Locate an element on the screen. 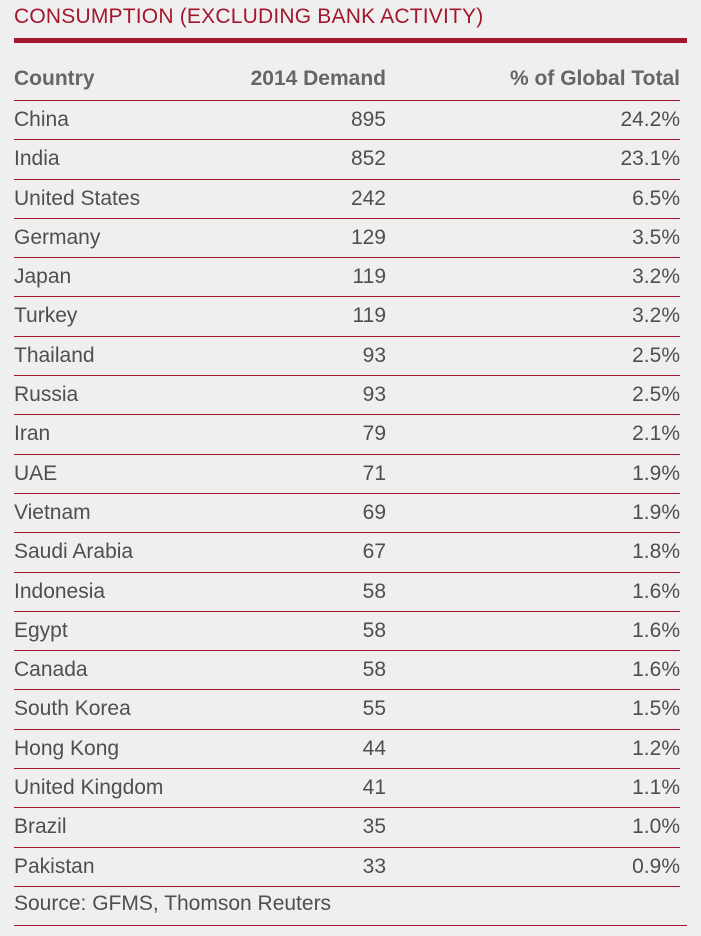  percent-cell: 0.9% is located at coordinates (656, 866).